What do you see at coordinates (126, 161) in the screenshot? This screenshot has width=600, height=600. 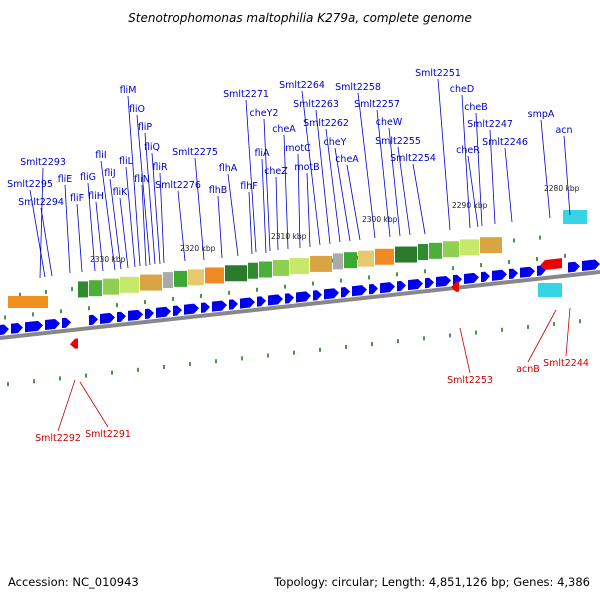 I see `gene-label-flil: fliL` at bounding box center [126, 161].